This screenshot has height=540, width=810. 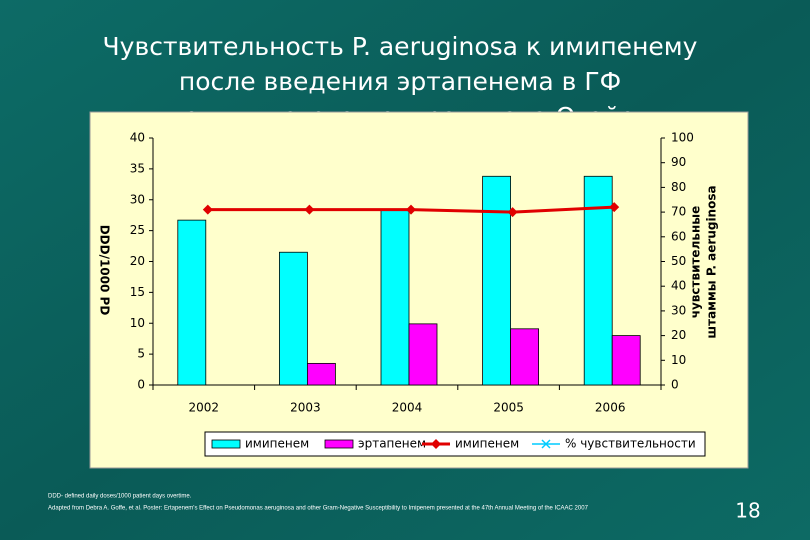 What do you see at coordinates (105, 270) in the screenshot?
I see `y-axis-label: DDD/1000 PD` at bounding box center [105, 270].